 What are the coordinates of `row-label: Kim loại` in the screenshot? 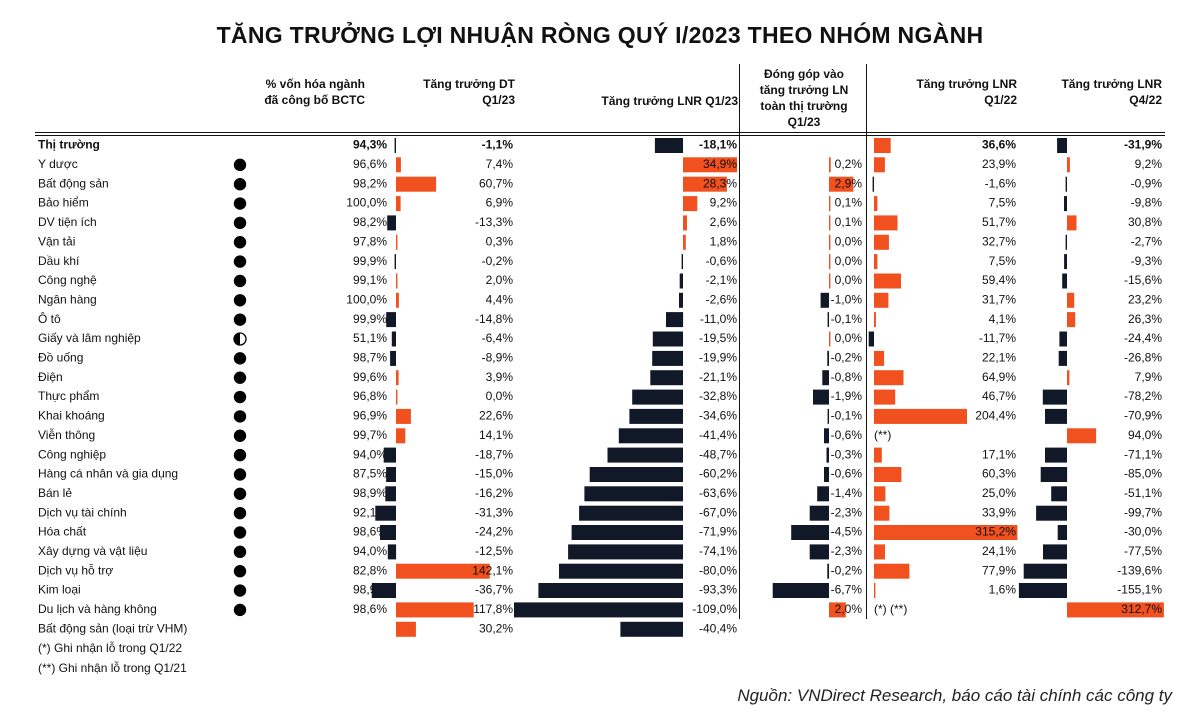 It's located at (59, 590).